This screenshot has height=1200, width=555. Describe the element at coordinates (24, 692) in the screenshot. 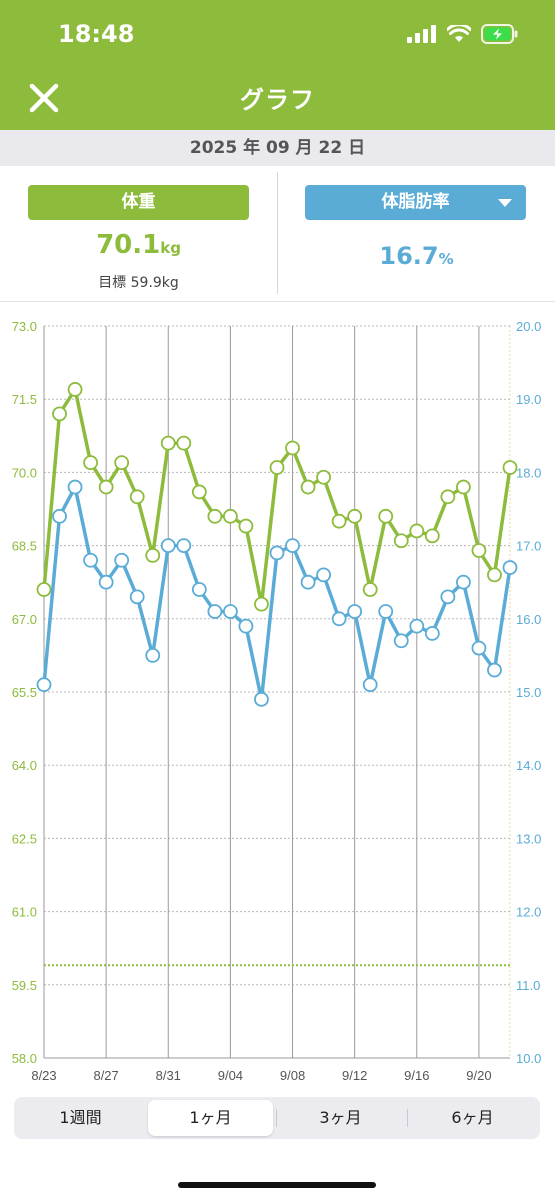

I see `y-left-tick-label: 65.5` at that location.